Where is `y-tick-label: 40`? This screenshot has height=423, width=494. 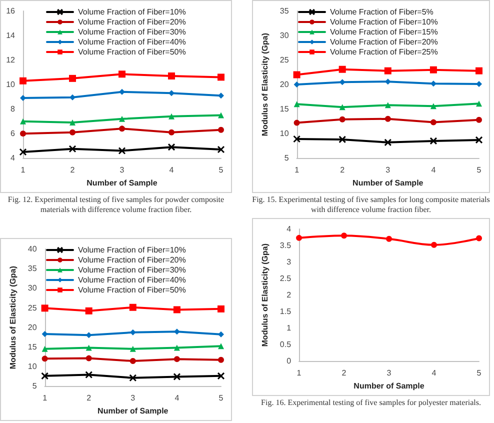 y-tick-label: 40 is located at coordinates (33, 249).